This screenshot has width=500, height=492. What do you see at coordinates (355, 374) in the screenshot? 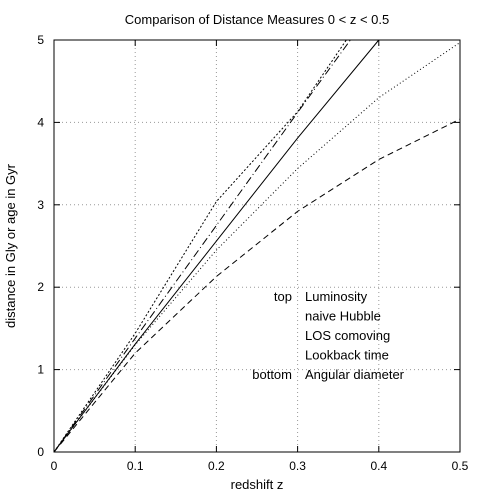
I see `legend-entry: Angular diameter` at bounding box center [355, 374].